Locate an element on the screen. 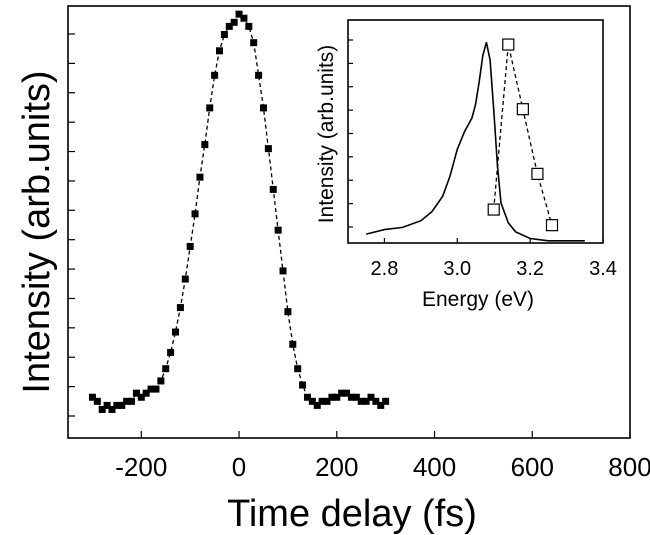 The width and height of the screenshot is (650, 535). main-y-axis-title: Intensity (arb.units) is located at coordinates (37, 231).